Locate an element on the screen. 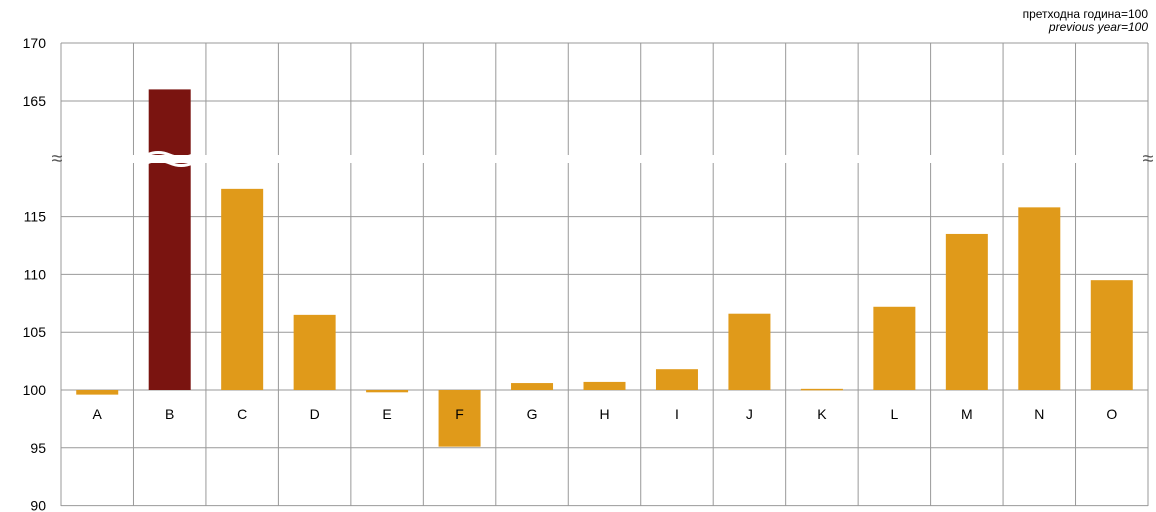 The width and height of the screenshot is (1156, 512). bar-c is located at coordinates (242, 289).